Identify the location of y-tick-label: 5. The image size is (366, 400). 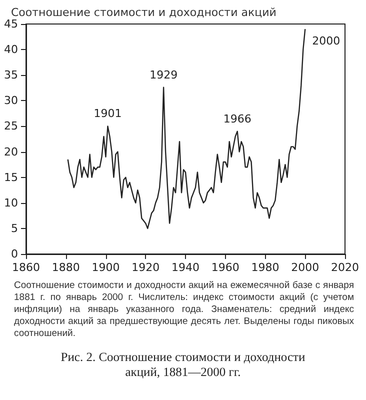
(14, 228).